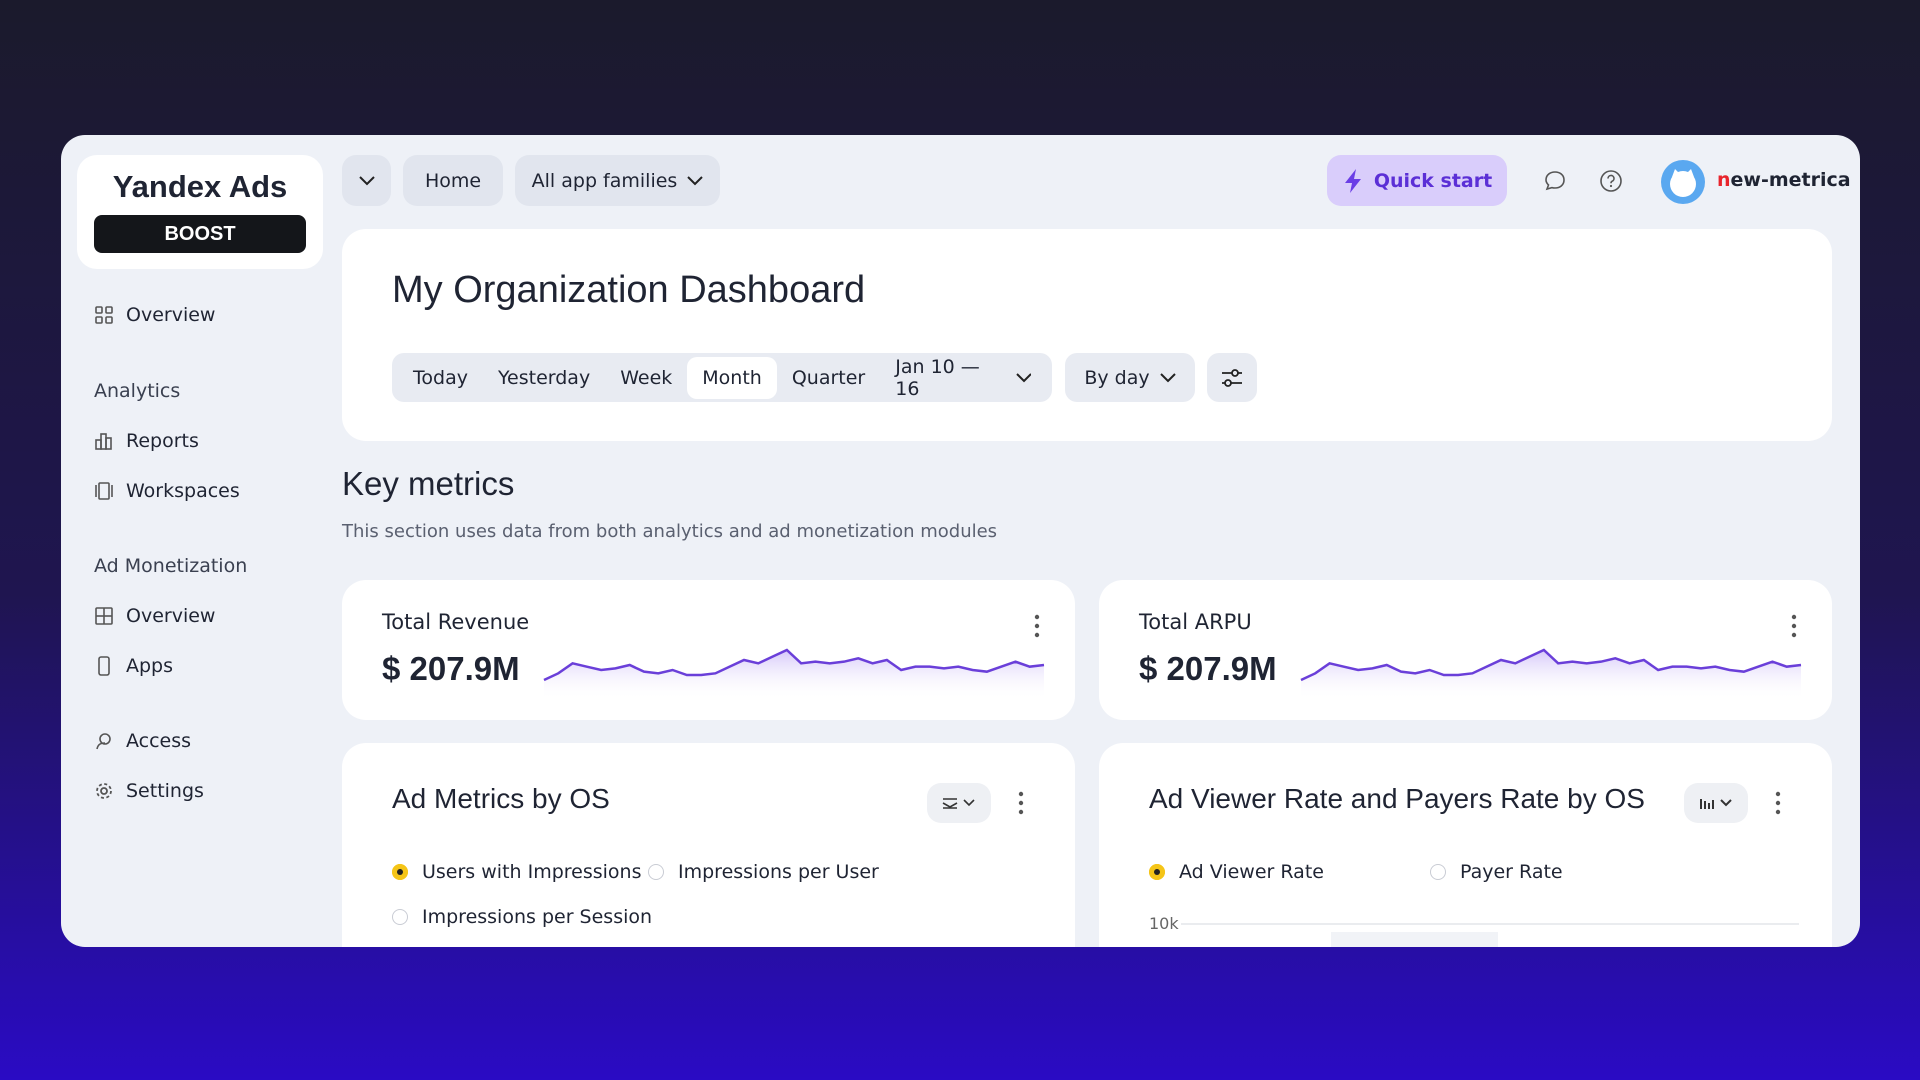 Image resolution: width=1920 pixels, height=1080 pixels. I want to click on period-option: Week, so click(646, 377).